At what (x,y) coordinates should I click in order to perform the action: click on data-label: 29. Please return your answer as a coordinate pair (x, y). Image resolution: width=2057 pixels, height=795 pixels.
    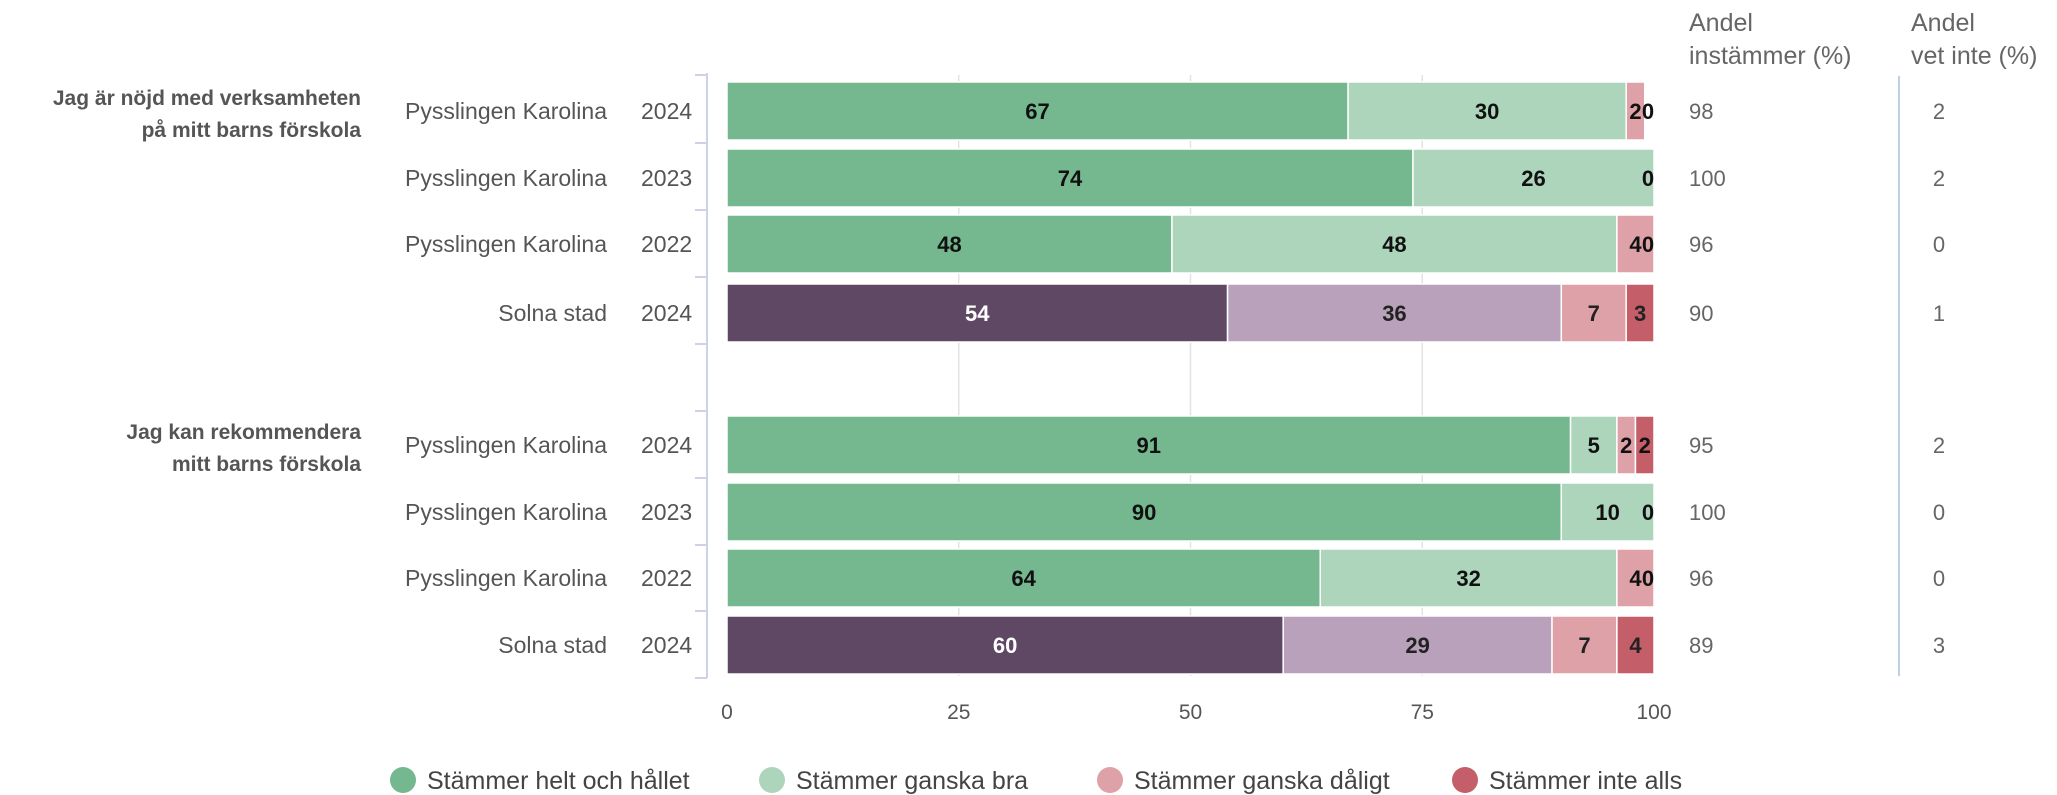
    Looking at the image, I should click on (1417, 645).